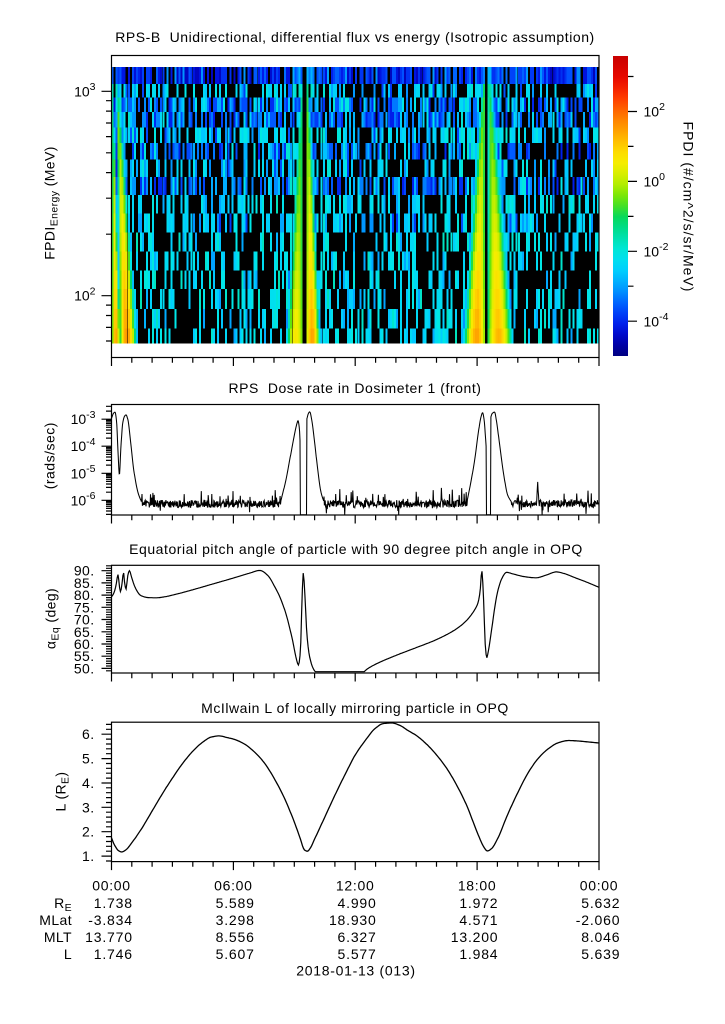 Image resolution: width=725 pixels, height=1024 pixels. What do you see at coordinates (88, 783) in the screenshot?
I see `svg-text: 4.` at bounding box center [88, 783].